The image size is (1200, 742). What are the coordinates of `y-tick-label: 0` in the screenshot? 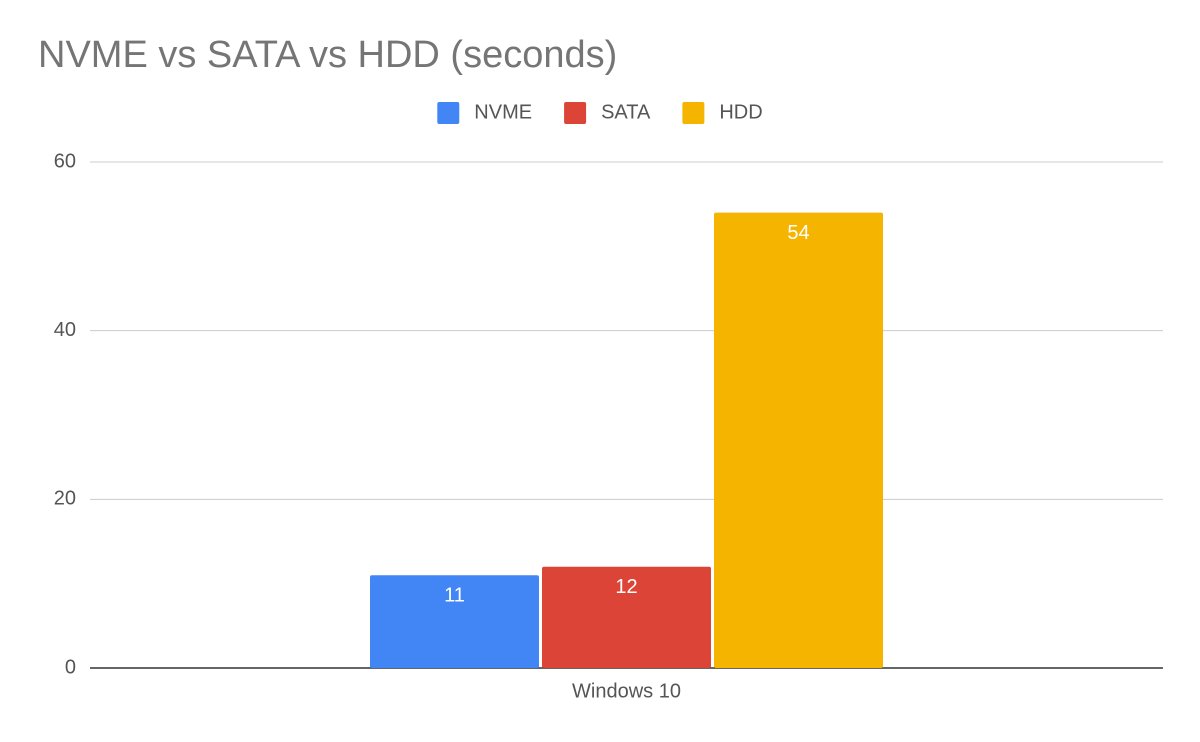 It's located at (70, 667).